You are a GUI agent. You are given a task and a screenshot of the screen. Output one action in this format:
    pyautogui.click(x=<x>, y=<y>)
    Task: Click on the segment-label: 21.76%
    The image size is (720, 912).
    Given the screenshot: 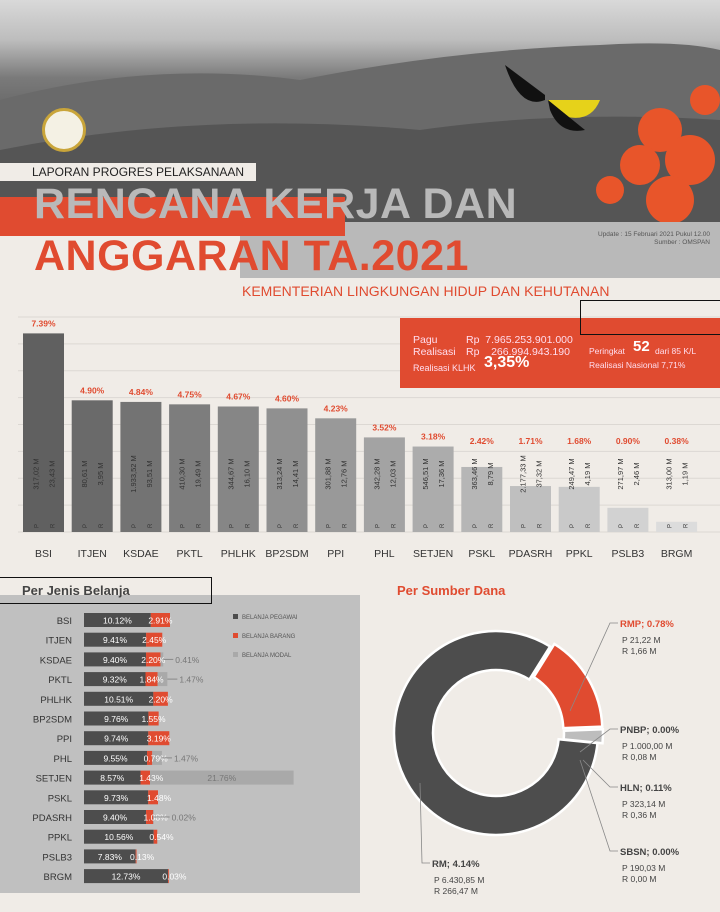 What is the action you would take?
    pyautogui.click(x=221, y=778)
    